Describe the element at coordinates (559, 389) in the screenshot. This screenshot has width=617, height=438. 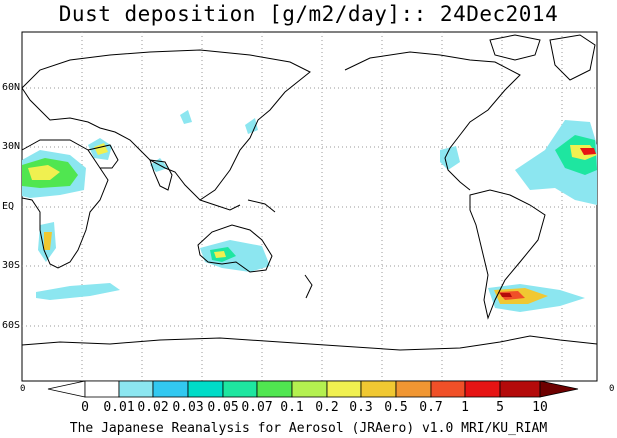
I see `colorbar-over-triangle` at that location.